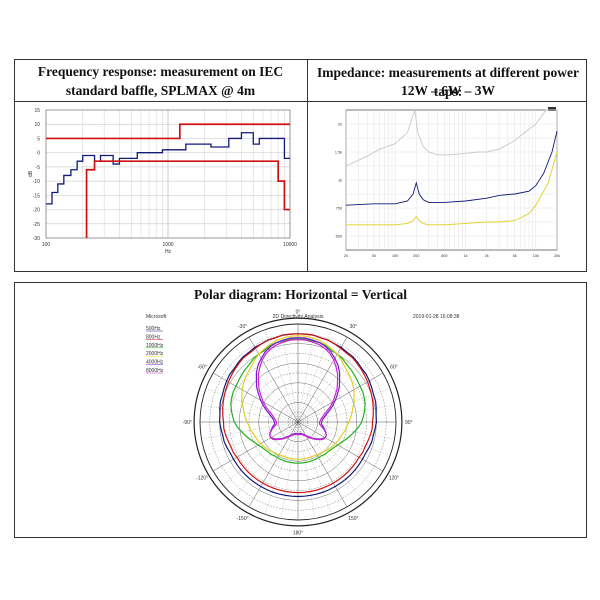 Image resolution: width=600 pixels, height=600 pixels. What do you see at coordinates (31, 173) in the screenshot?
I see `y-axis-label: dB` at bounding box center [31, 173].